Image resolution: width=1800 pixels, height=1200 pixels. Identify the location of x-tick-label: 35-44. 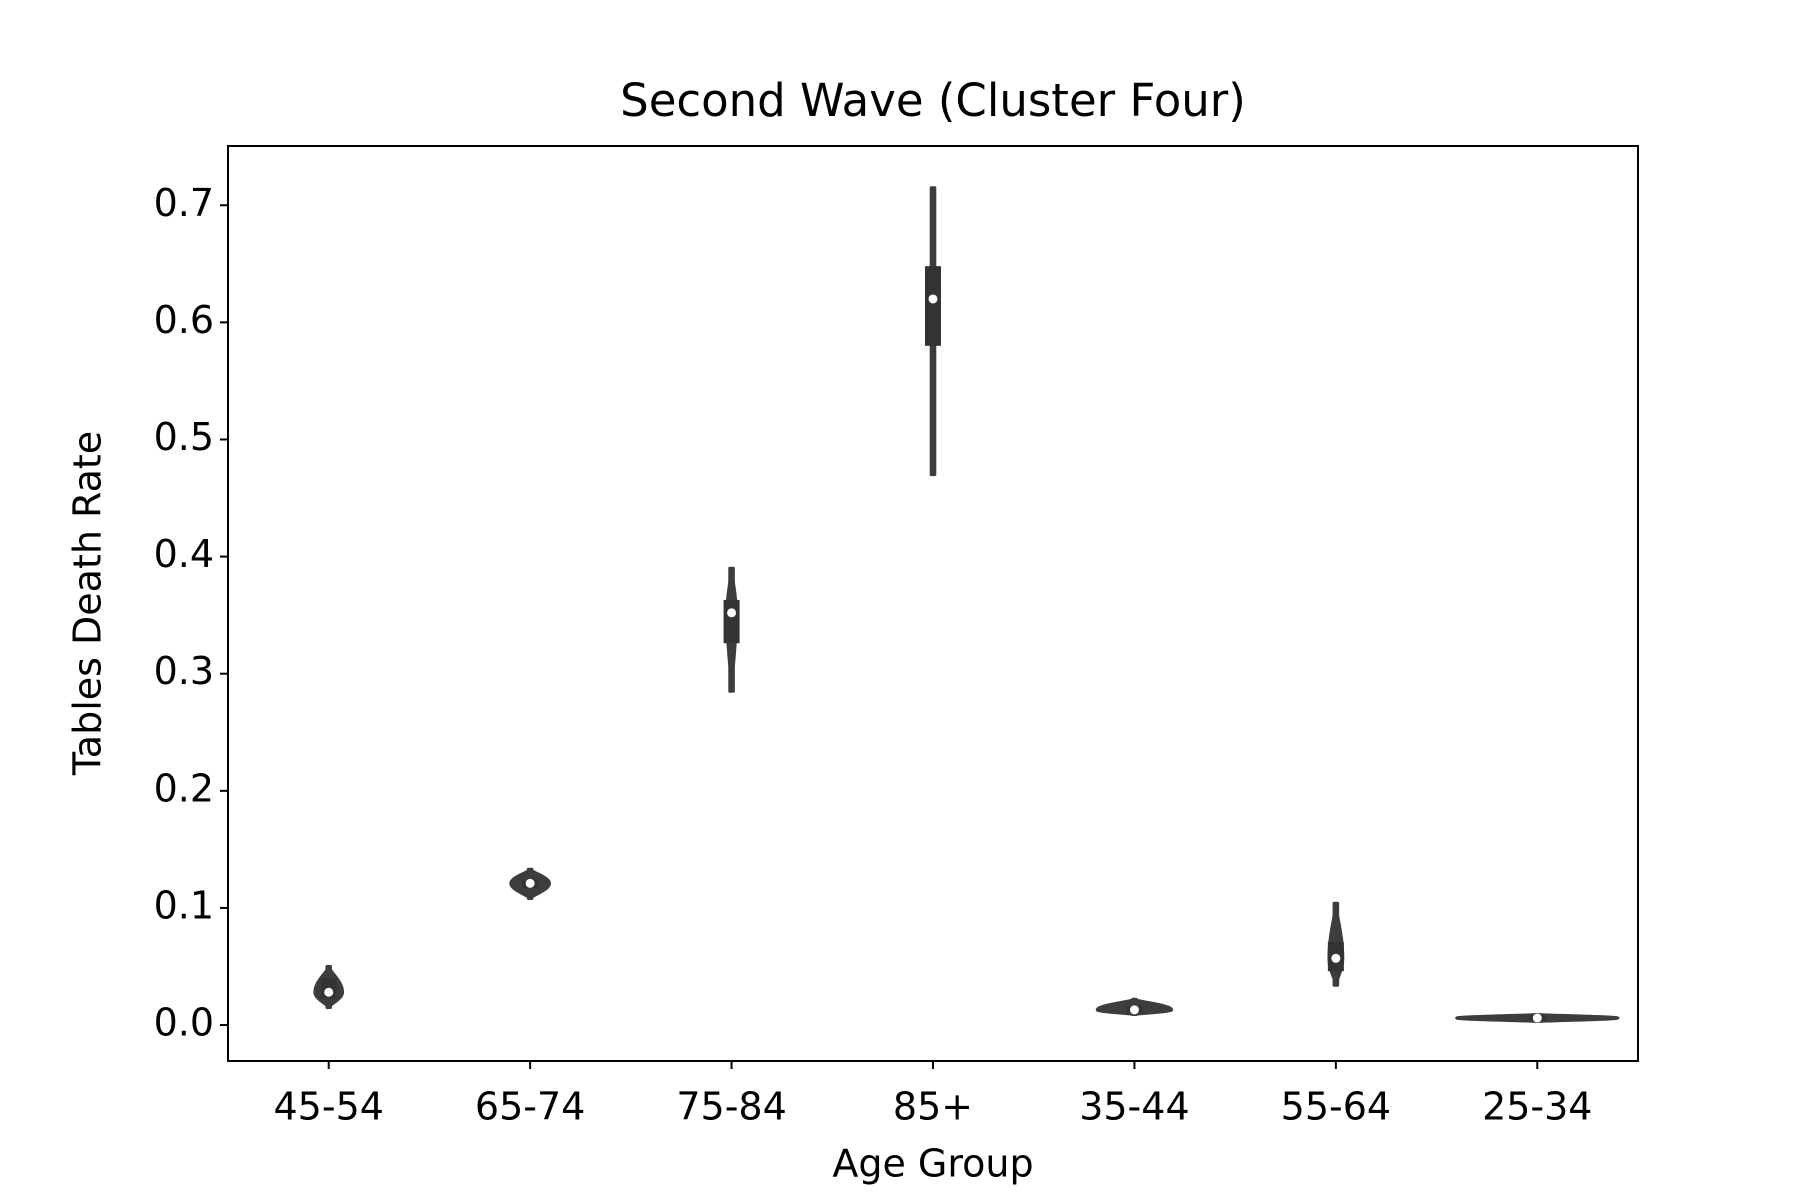
(1134, 1107).